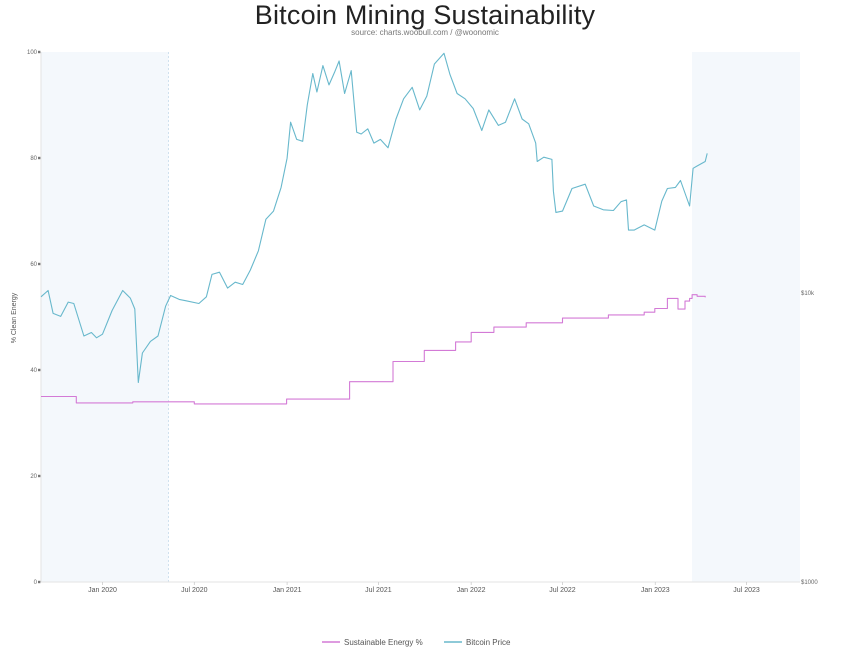 This screenshot has height=652, width=850. I want to click on chart-title: Bitcoin Mining Sustainability, so click(425, 15).